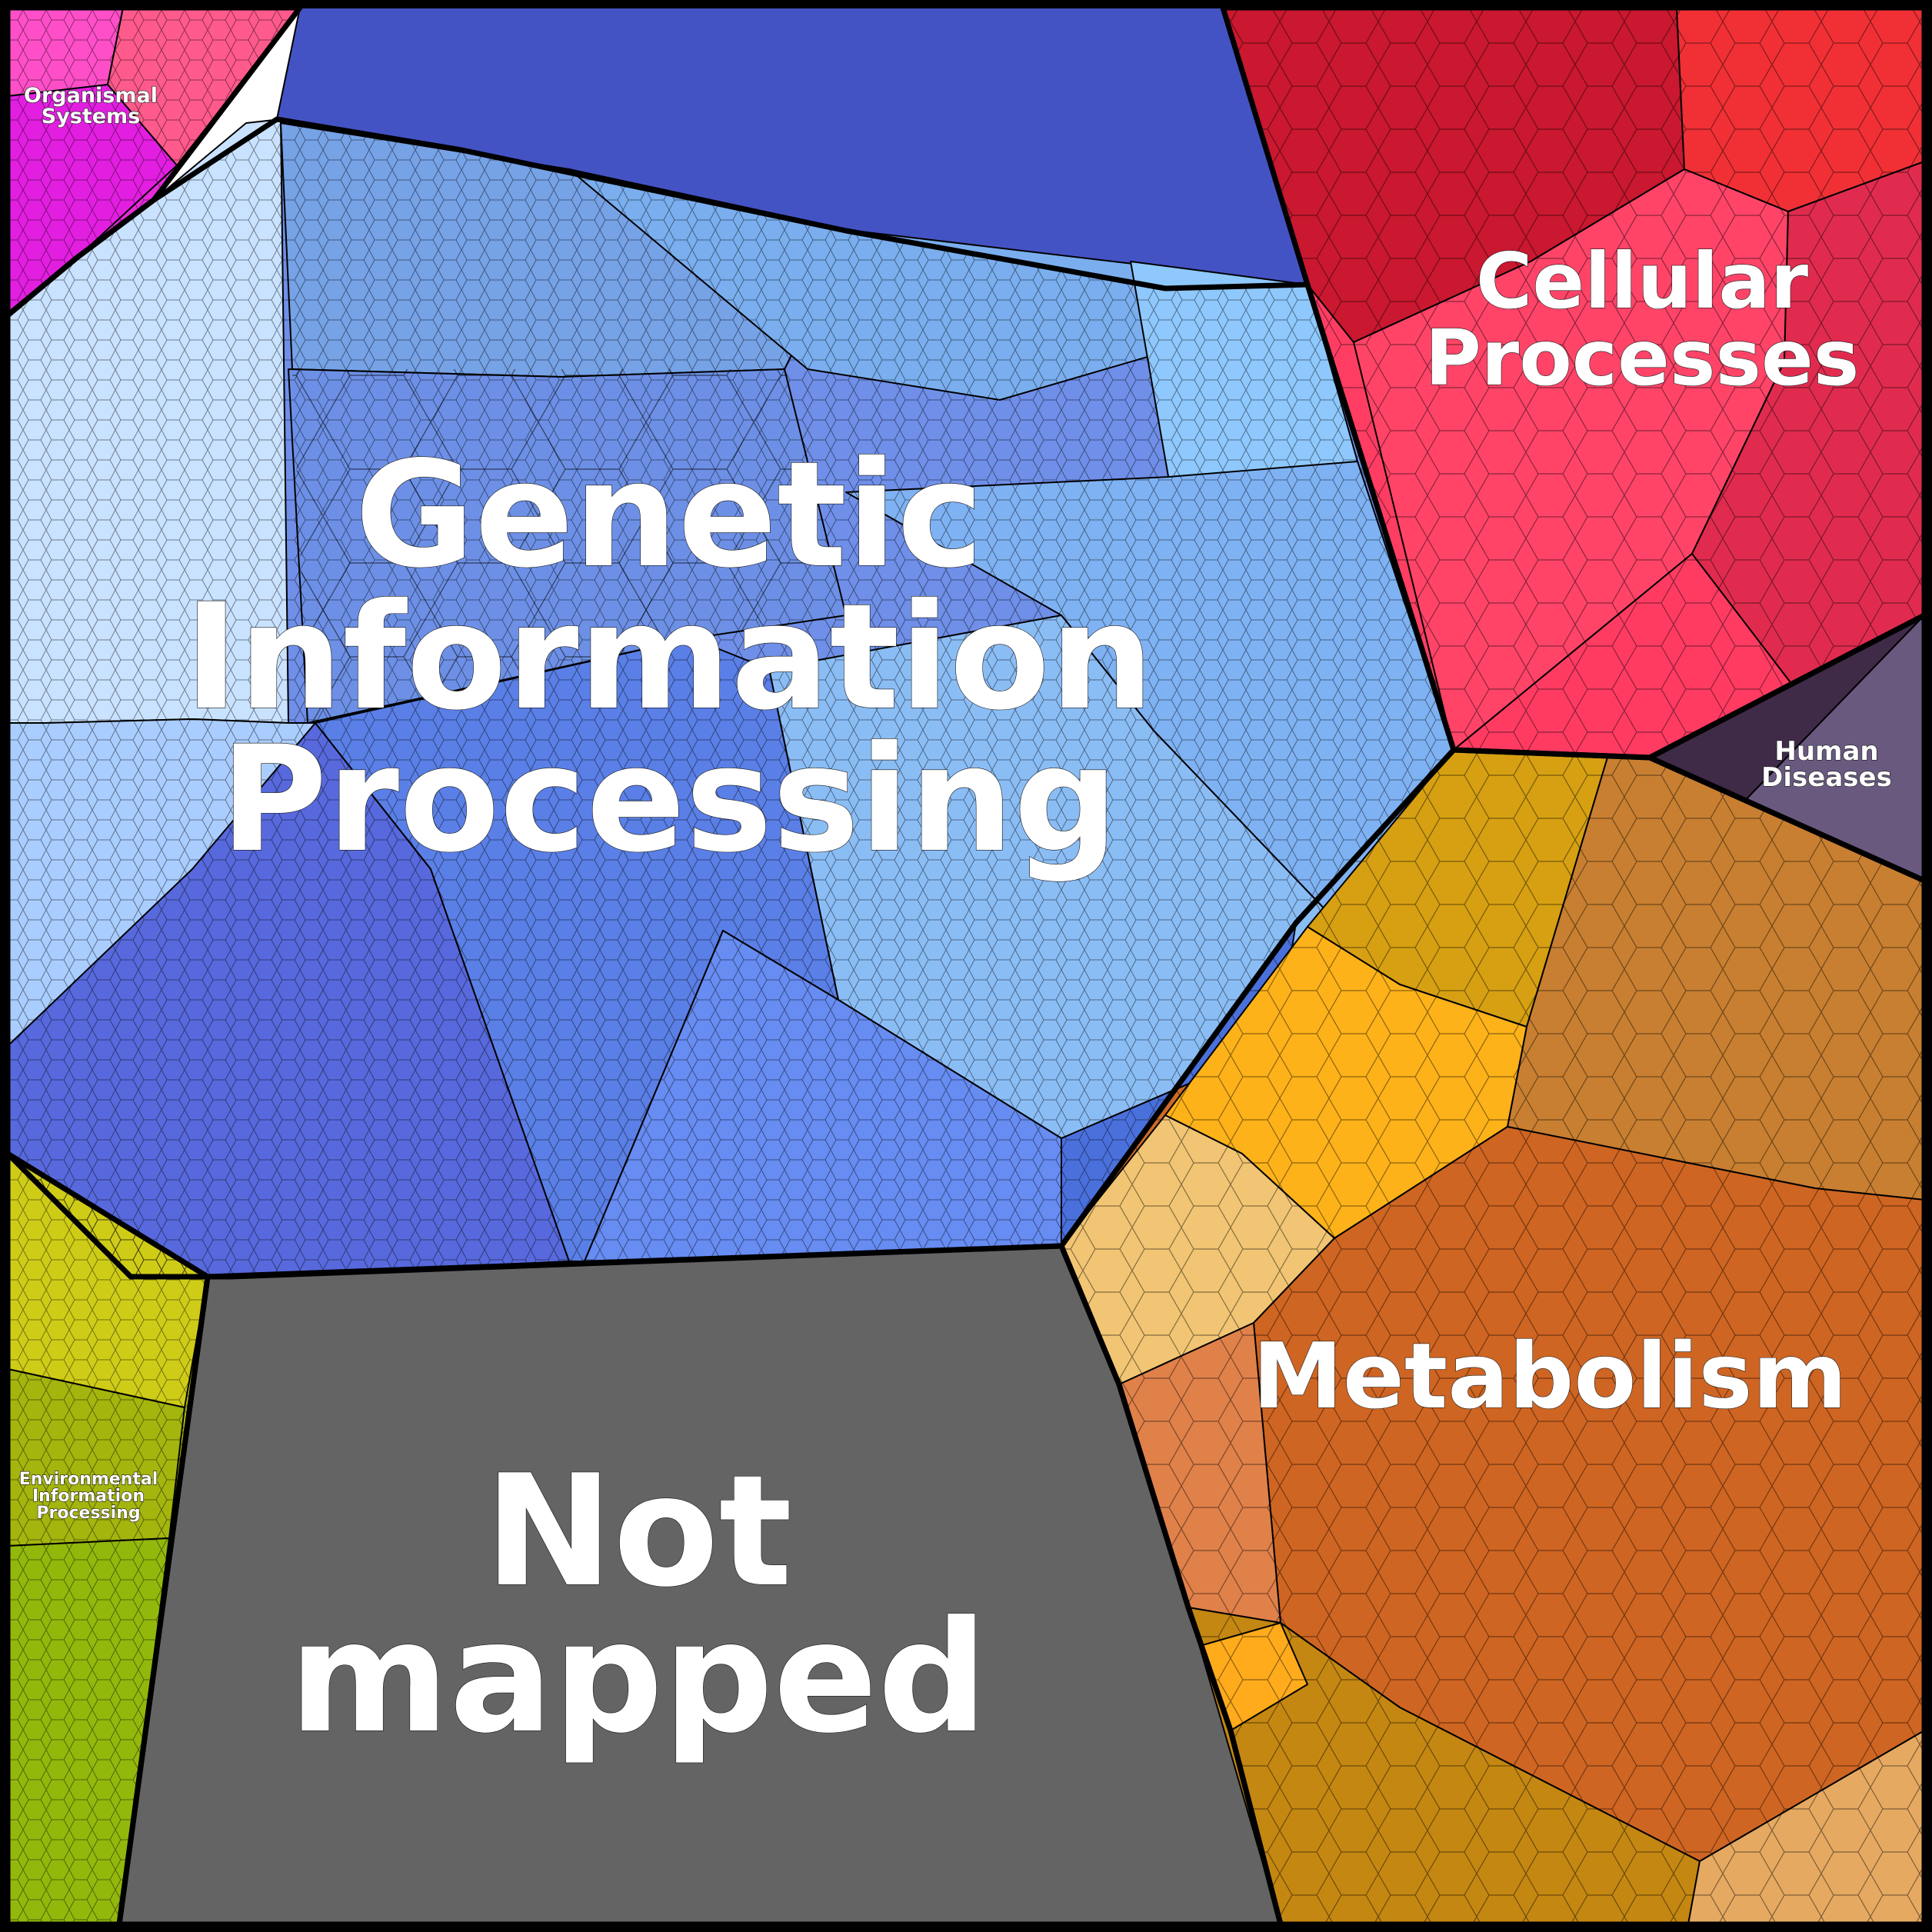 Image resolution: width=1932 pixels, height=1932 pixels. I want to click on category-label-line: Human, so click(1826, 751).